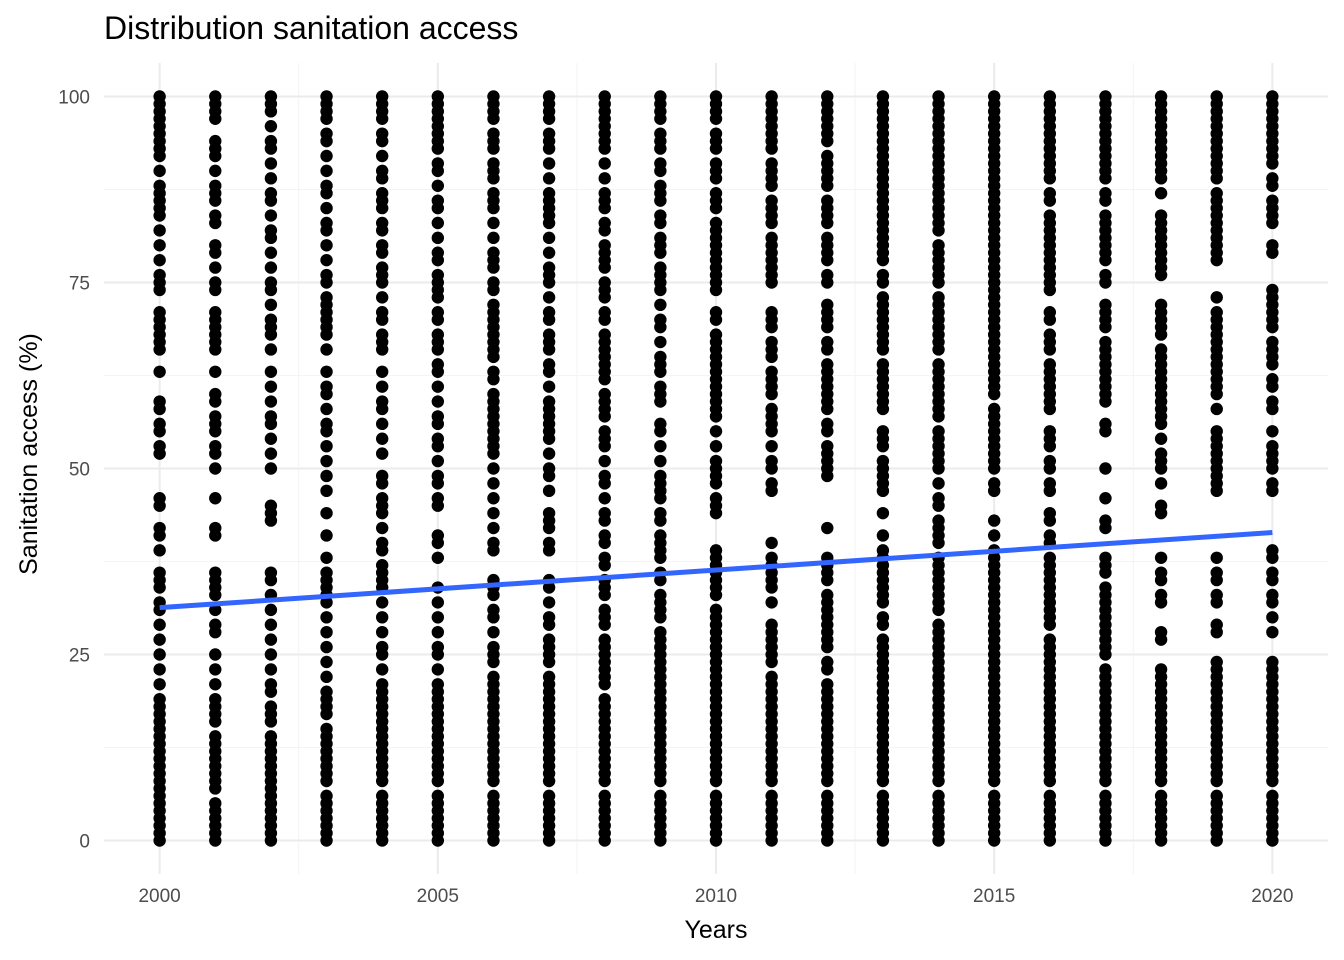  What do you see at coordinates (79, 656) in the screenshot?
I see `y-tick-label: 25` at bounding box center [79, 656].